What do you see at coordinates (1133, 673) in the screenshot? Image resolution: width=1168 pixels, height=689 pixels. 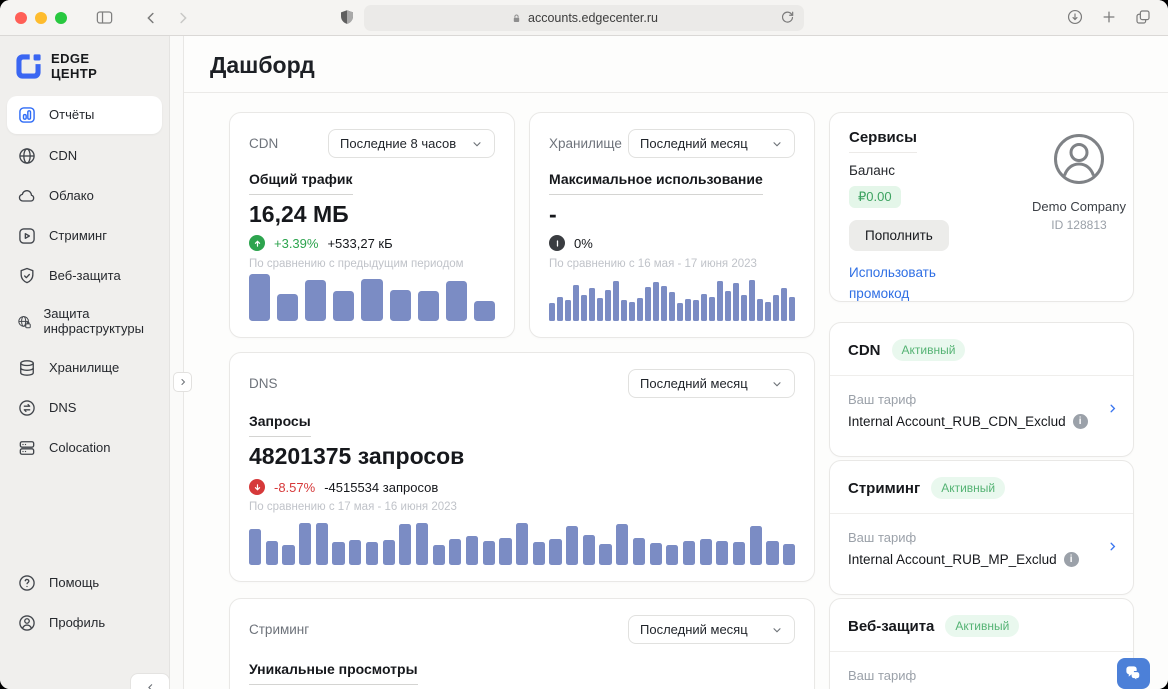 I see `chat-support-button` at bounding box center [1133, 673].